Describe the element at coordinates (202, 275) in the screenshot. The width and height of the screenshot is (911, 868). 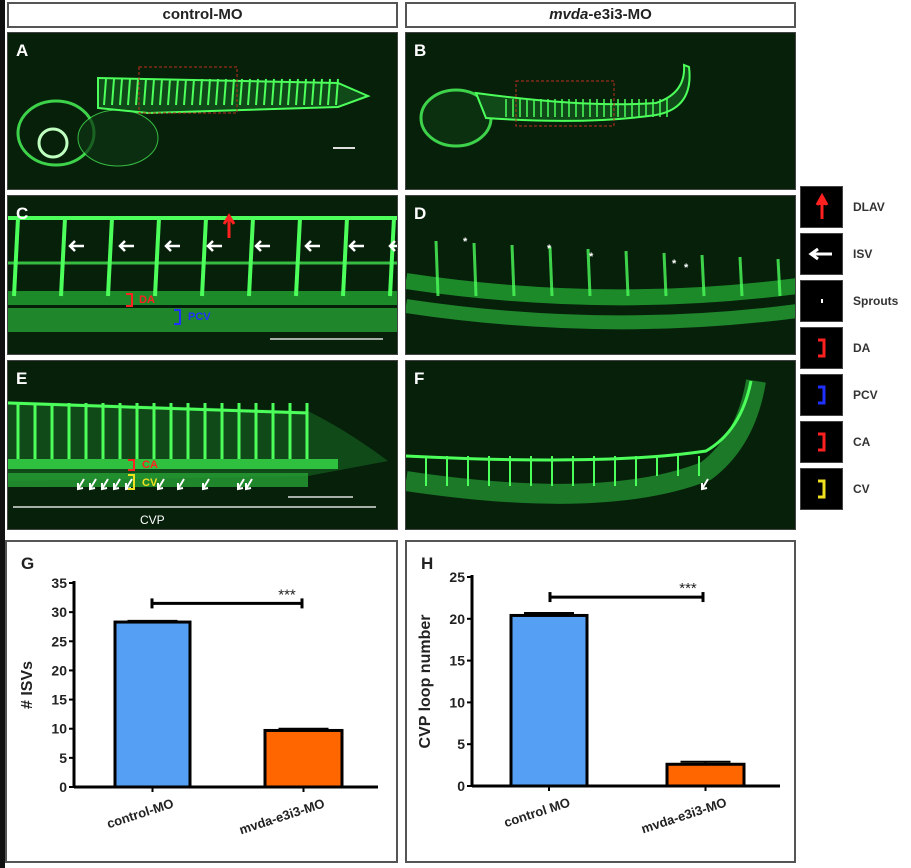
I see `image-panel-c: C DA PCV` at that location.